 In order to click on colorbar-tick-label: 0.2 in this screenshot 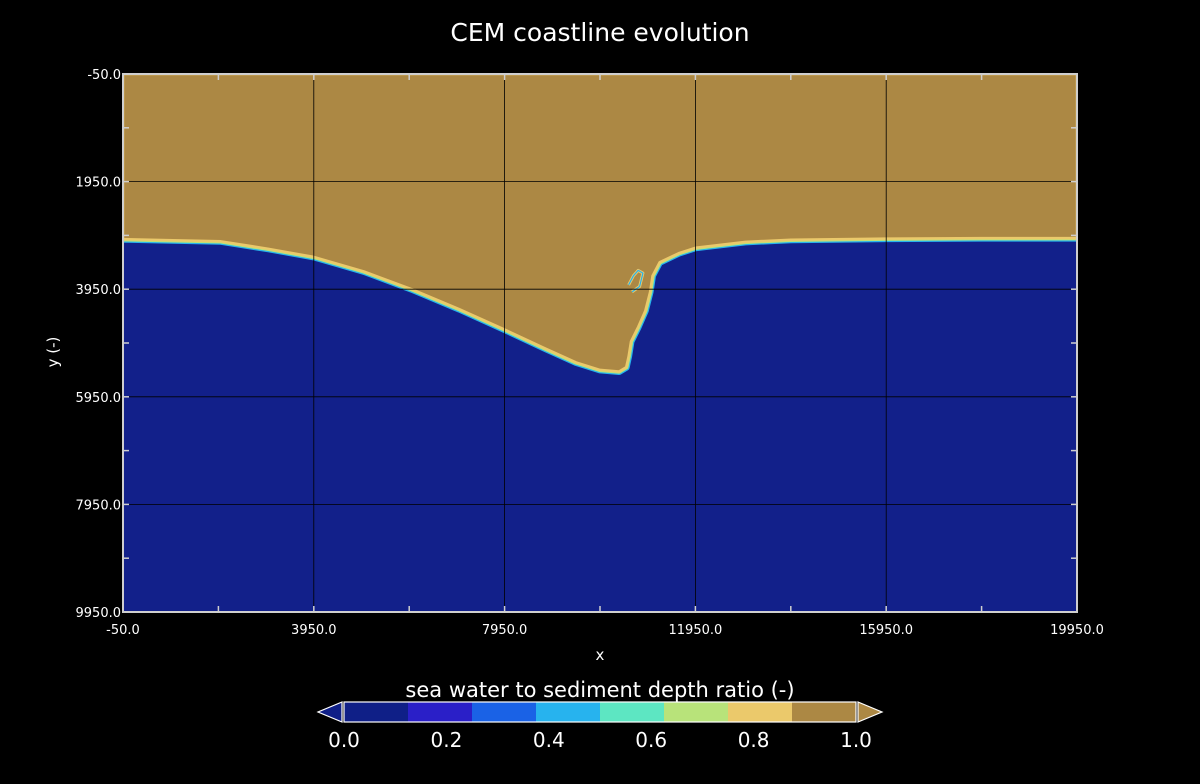, I will do `click(446, 740)`.